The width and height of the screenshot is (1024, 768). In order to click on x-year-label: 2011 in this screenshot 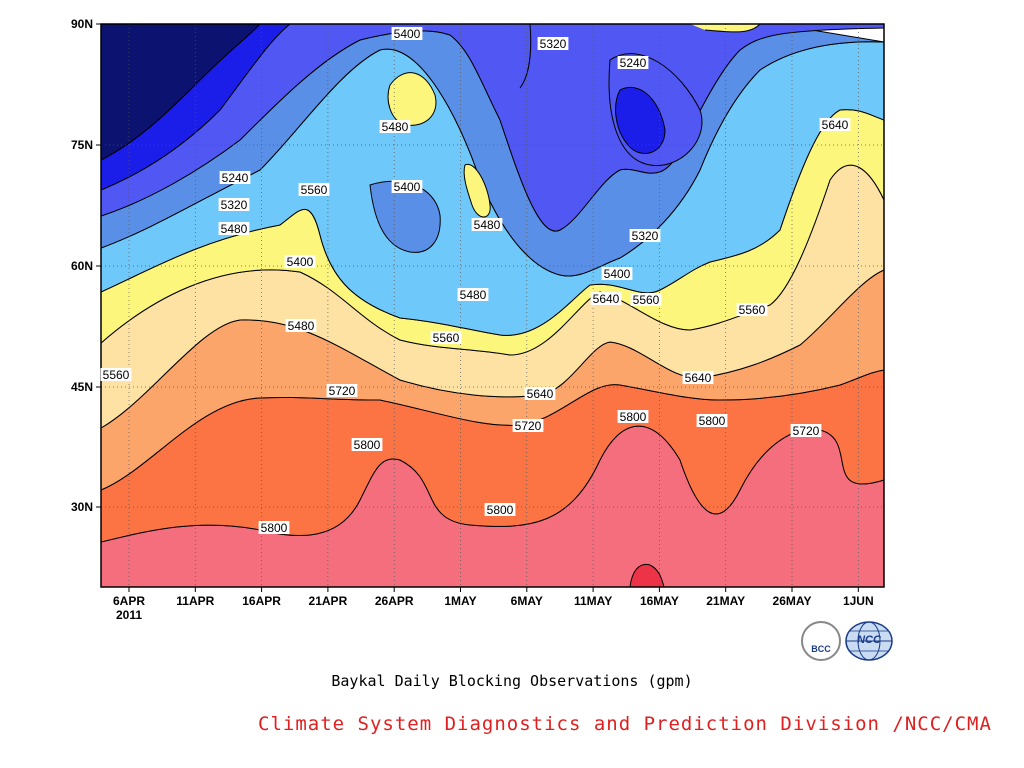, I will do `click(129, 615)`.